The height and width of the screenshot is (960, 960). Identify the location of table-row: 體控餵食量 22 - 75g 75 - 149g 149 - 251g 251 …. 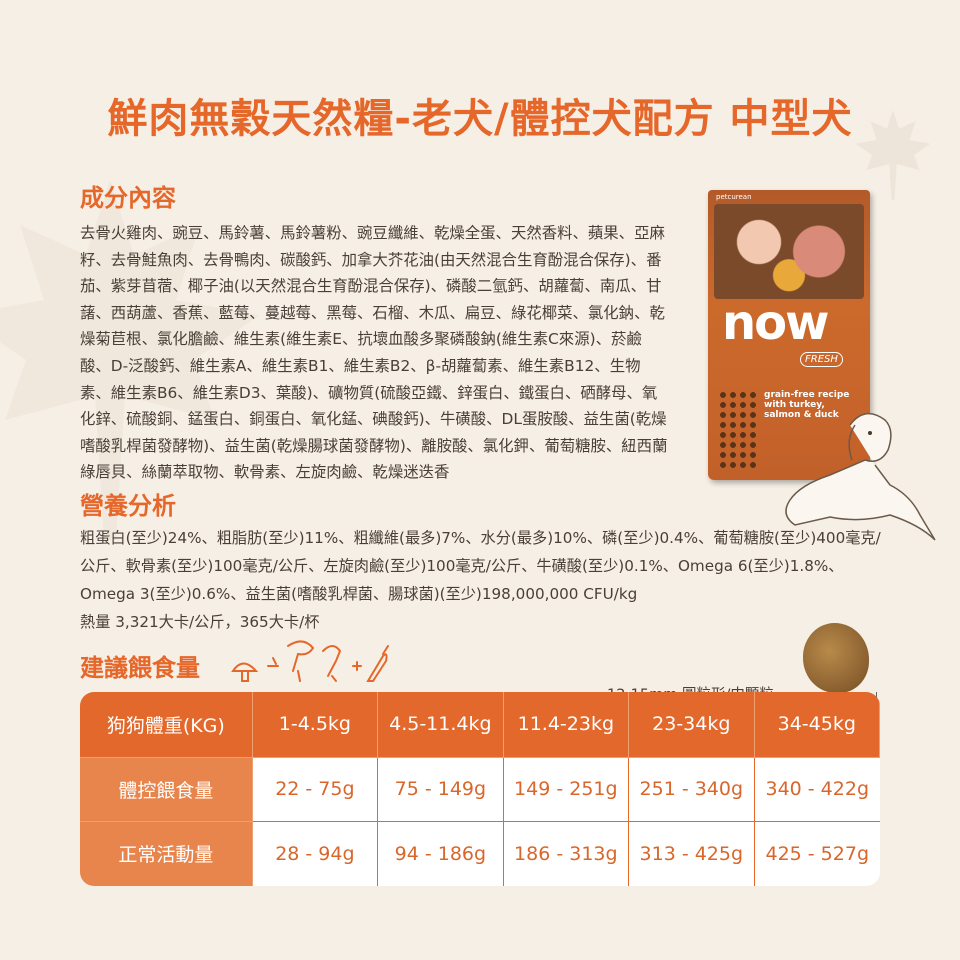
(480, 789).